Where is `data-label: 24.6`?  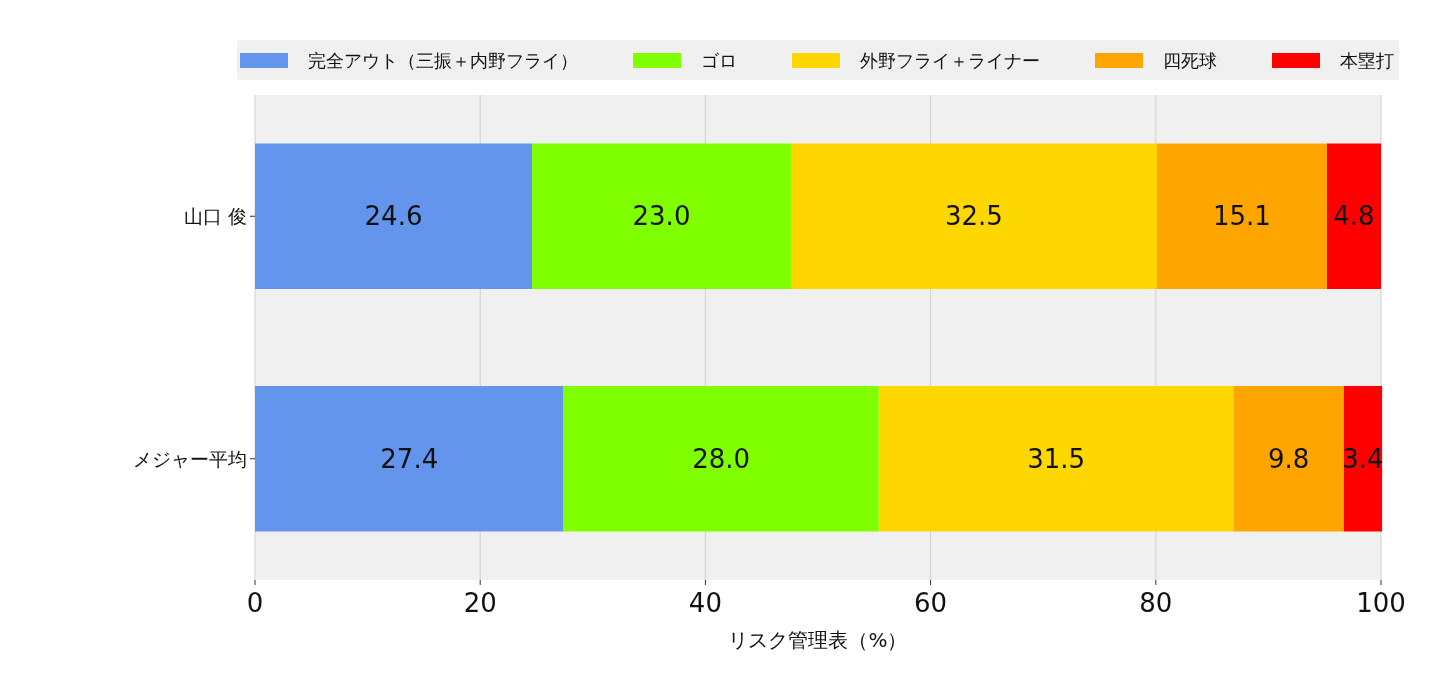 data-label: 24.6 is located at coordinates (393, 216).